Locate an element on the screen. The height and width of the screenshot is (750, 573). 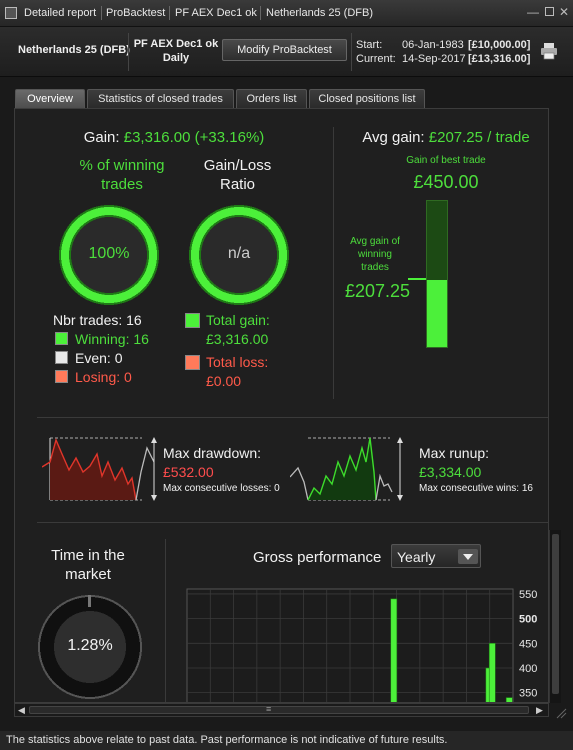
total-loss-legend-icon is located at coordinates (192, 362).